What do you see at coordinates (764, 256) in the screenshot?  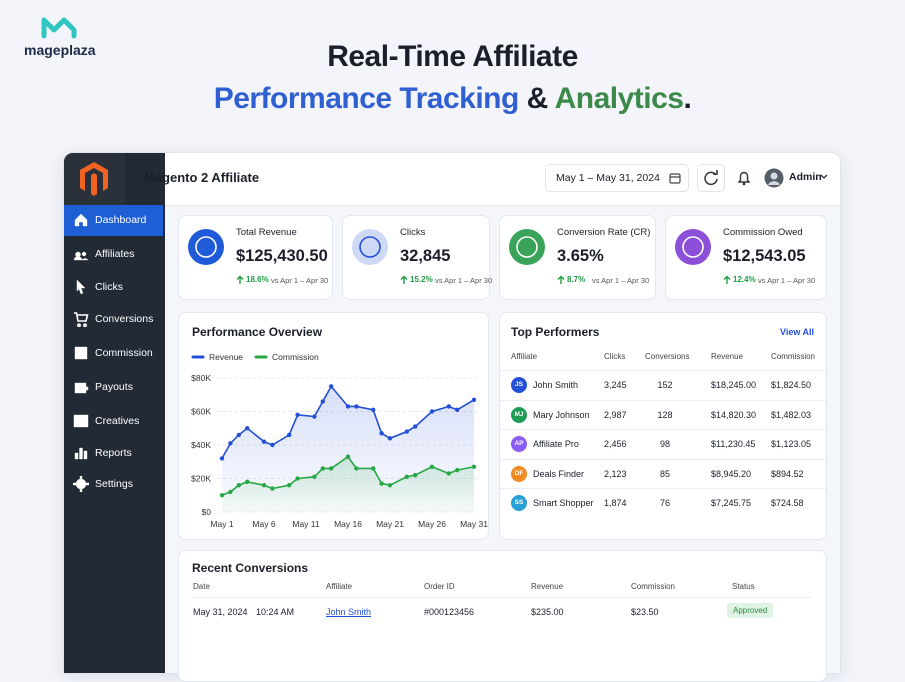 I see `kpi-value: $12,543.05` at bounding box center [764, 256].